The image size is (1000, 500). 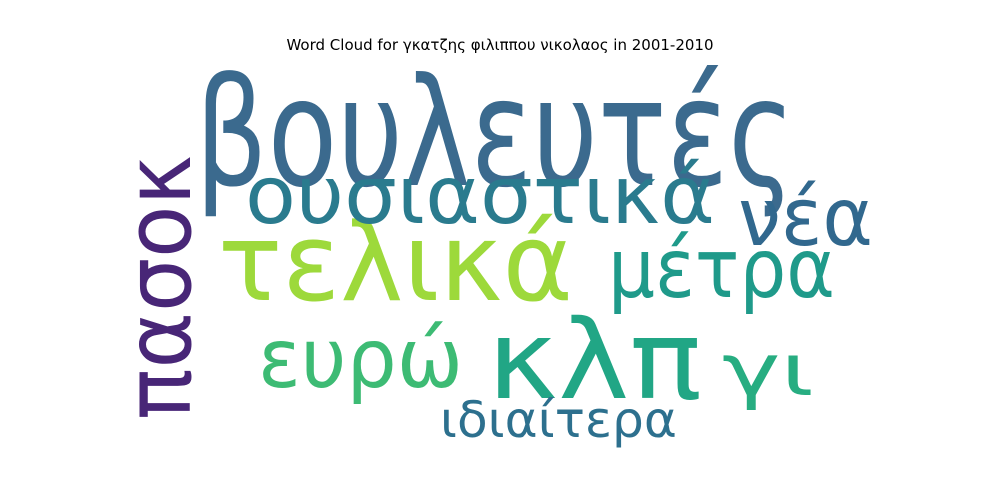 I want to click on word-metra: μέτρα, so click(x=721, y=269).